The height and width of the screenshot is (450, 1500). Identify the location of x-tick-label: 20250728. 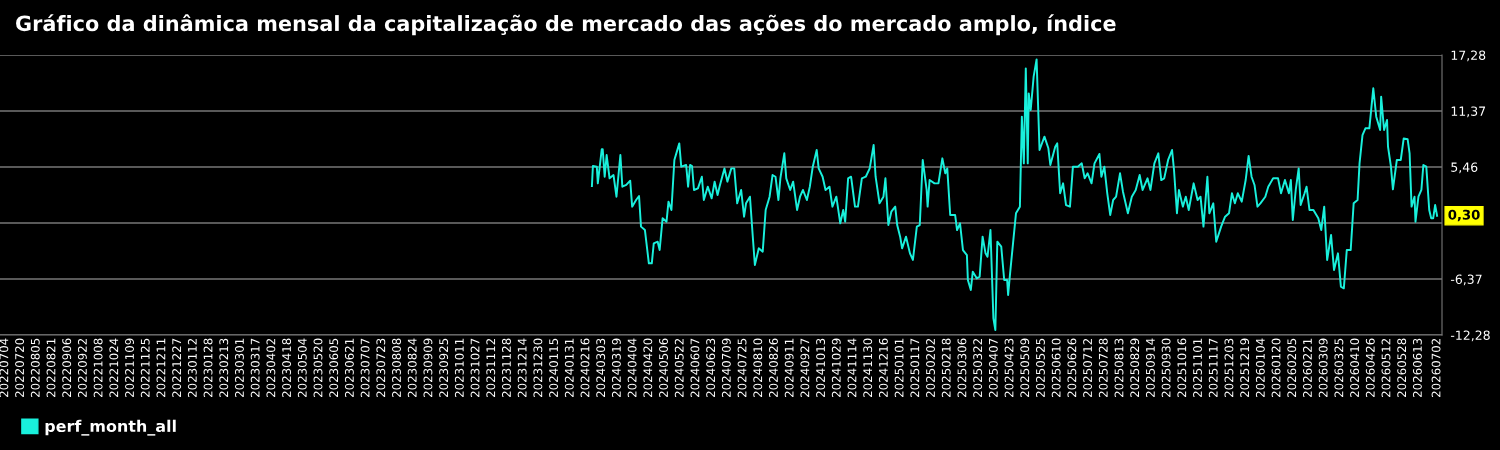
(1103, 367).